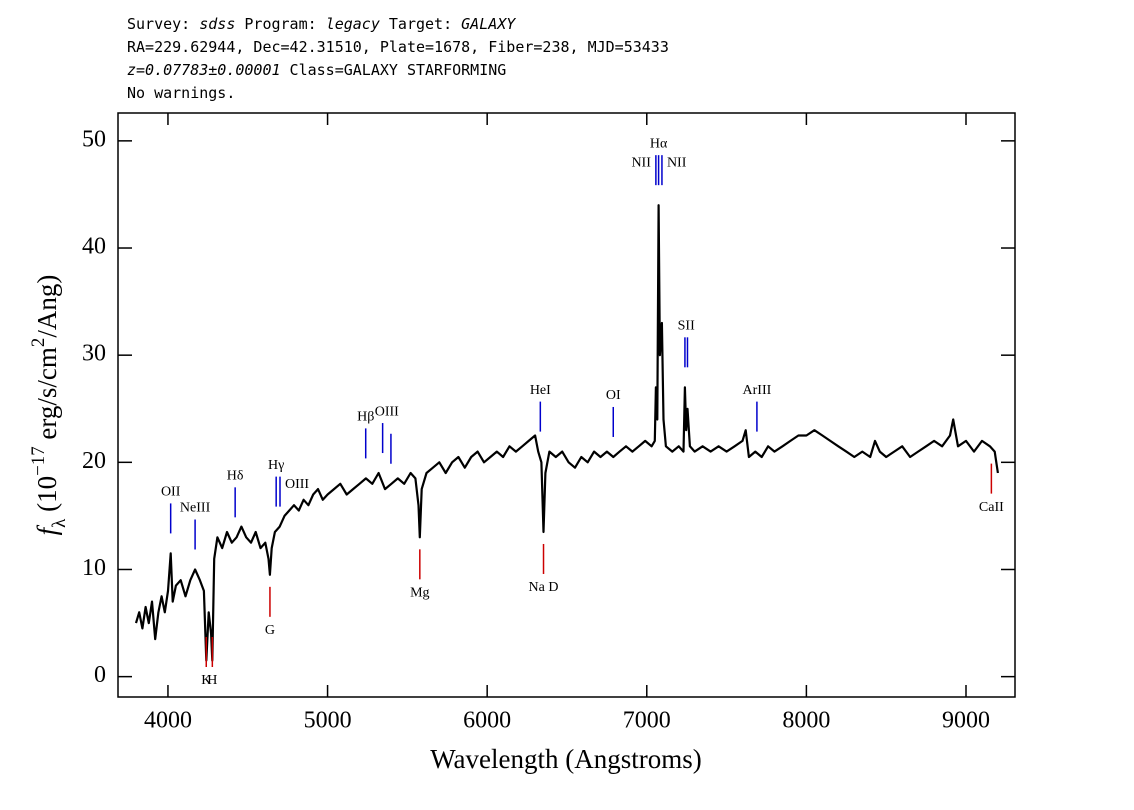 The image size is (1134, 810). I want to click on line-id-label: HeI, so click(540, 390).